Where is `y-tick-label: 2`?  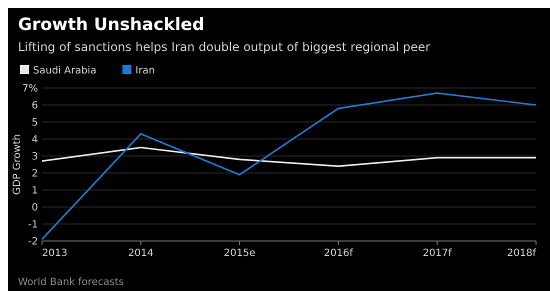
y-tick-label: 2 is located at coordinates (35, 174).